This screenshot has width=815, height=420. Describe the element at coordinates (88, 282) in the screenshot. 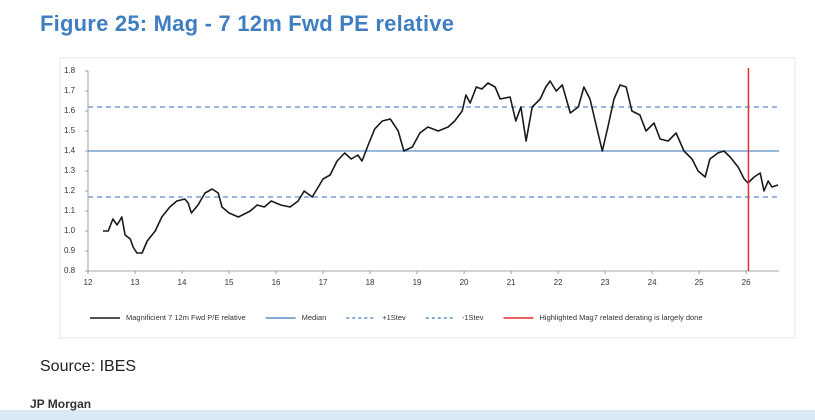

I see `x-tick-label: 12` at that location.